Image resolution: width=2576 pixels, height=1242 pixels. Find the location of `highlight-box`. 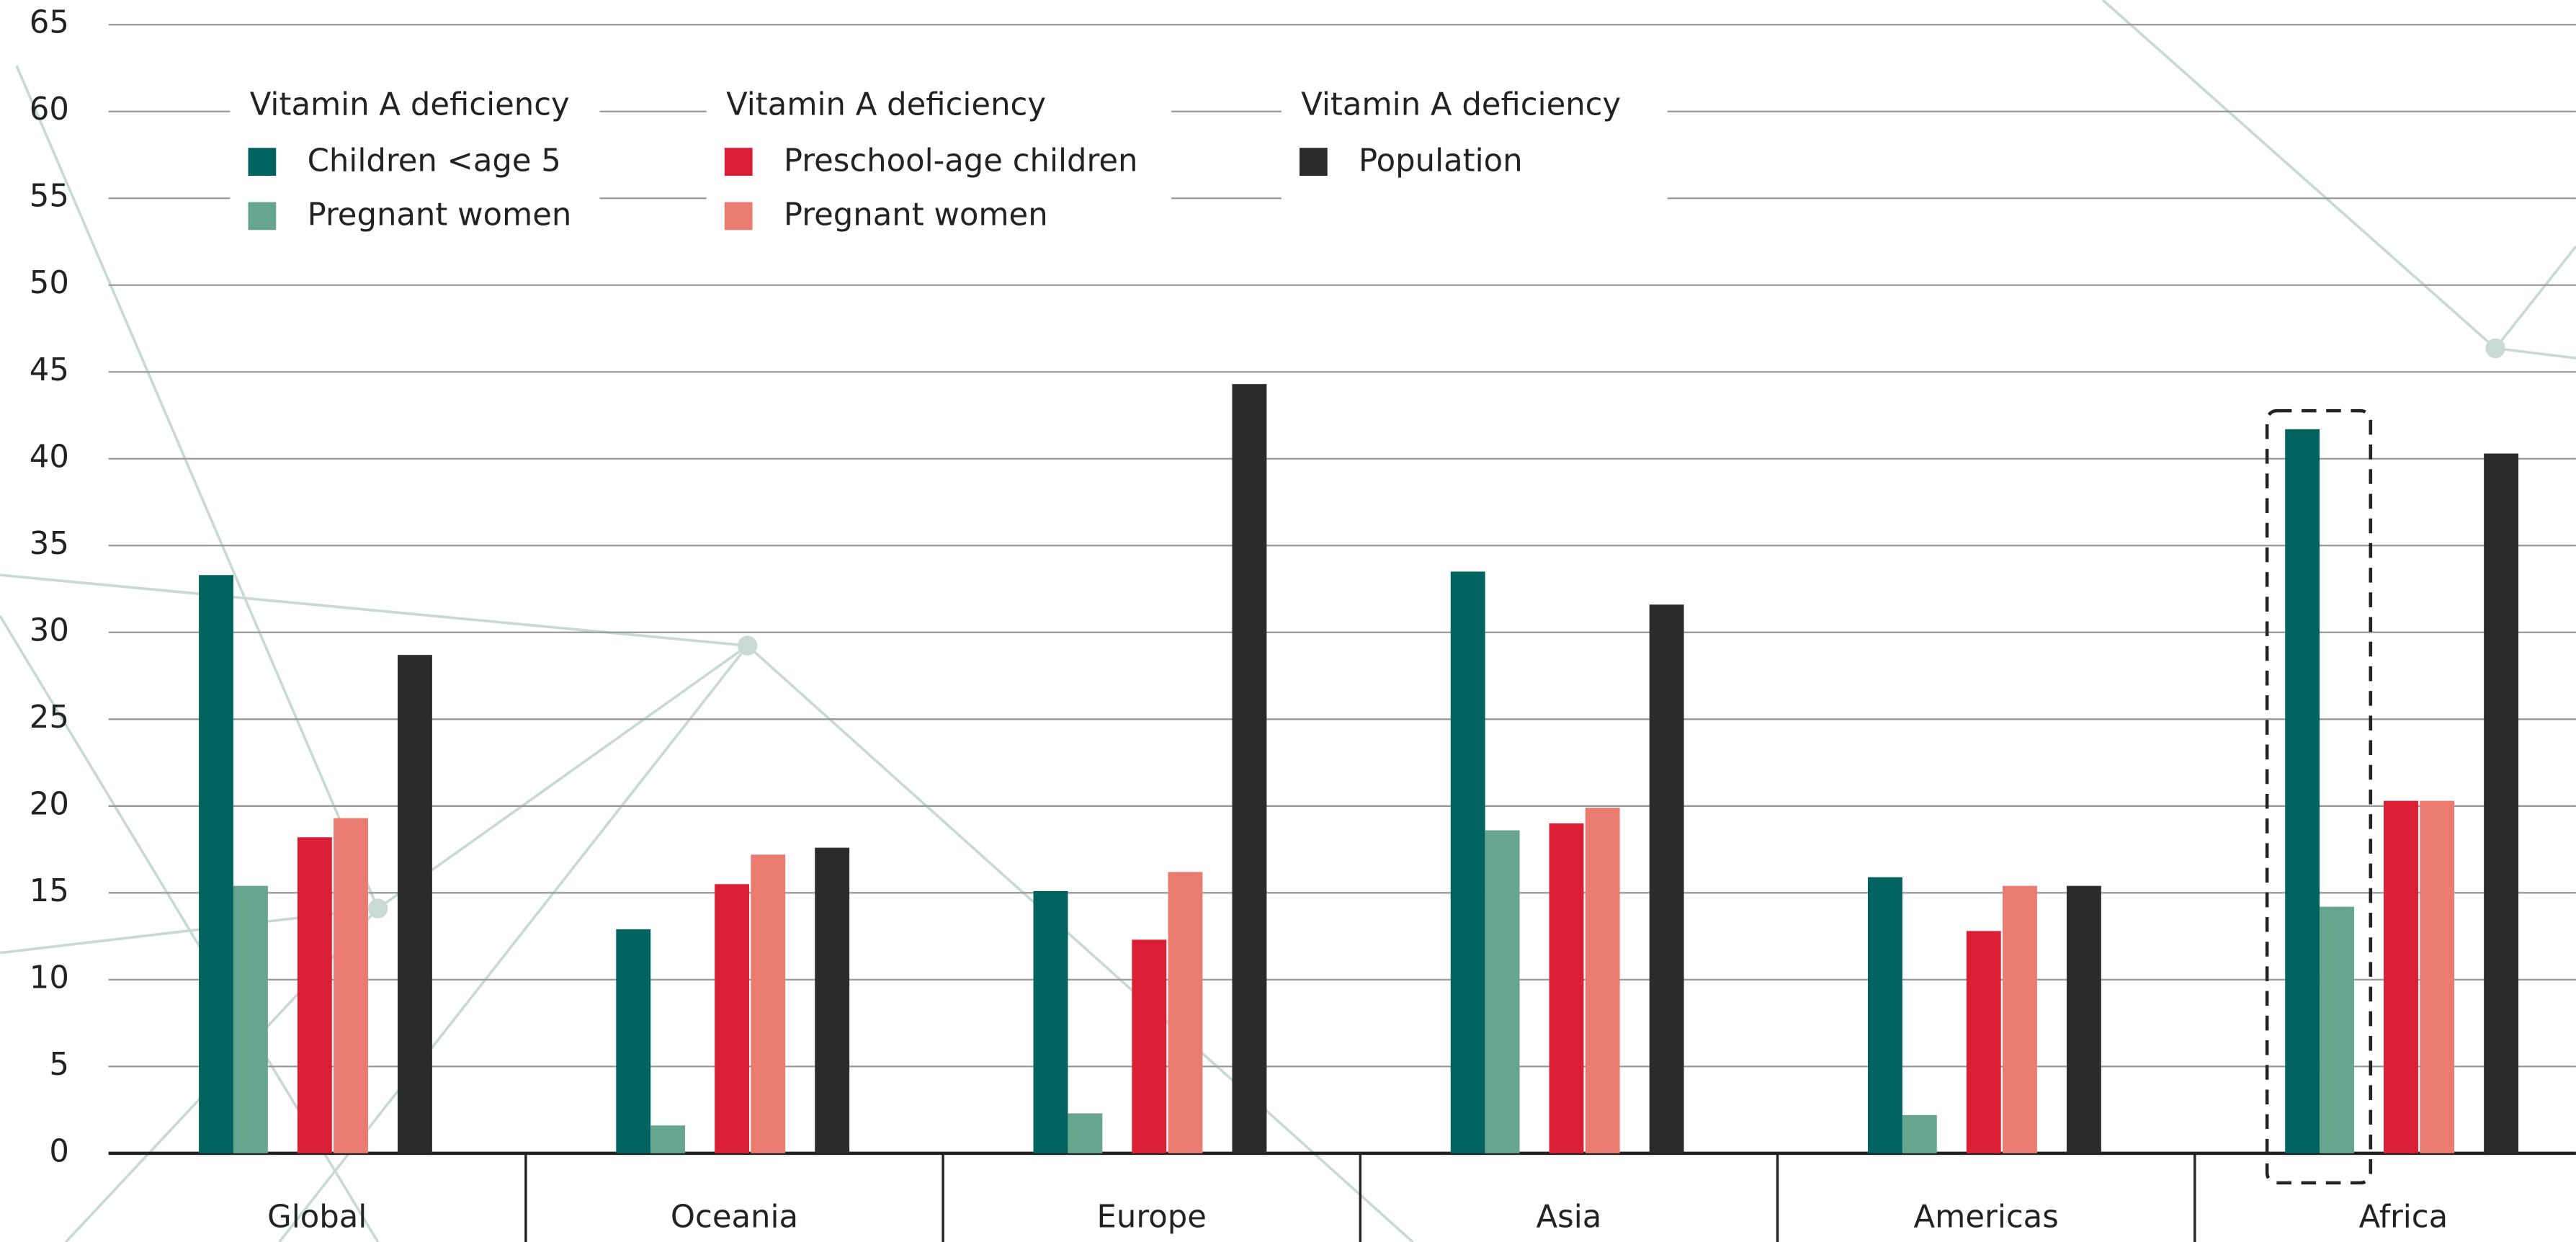

highlight-box is located at coordinates (2319, 796).